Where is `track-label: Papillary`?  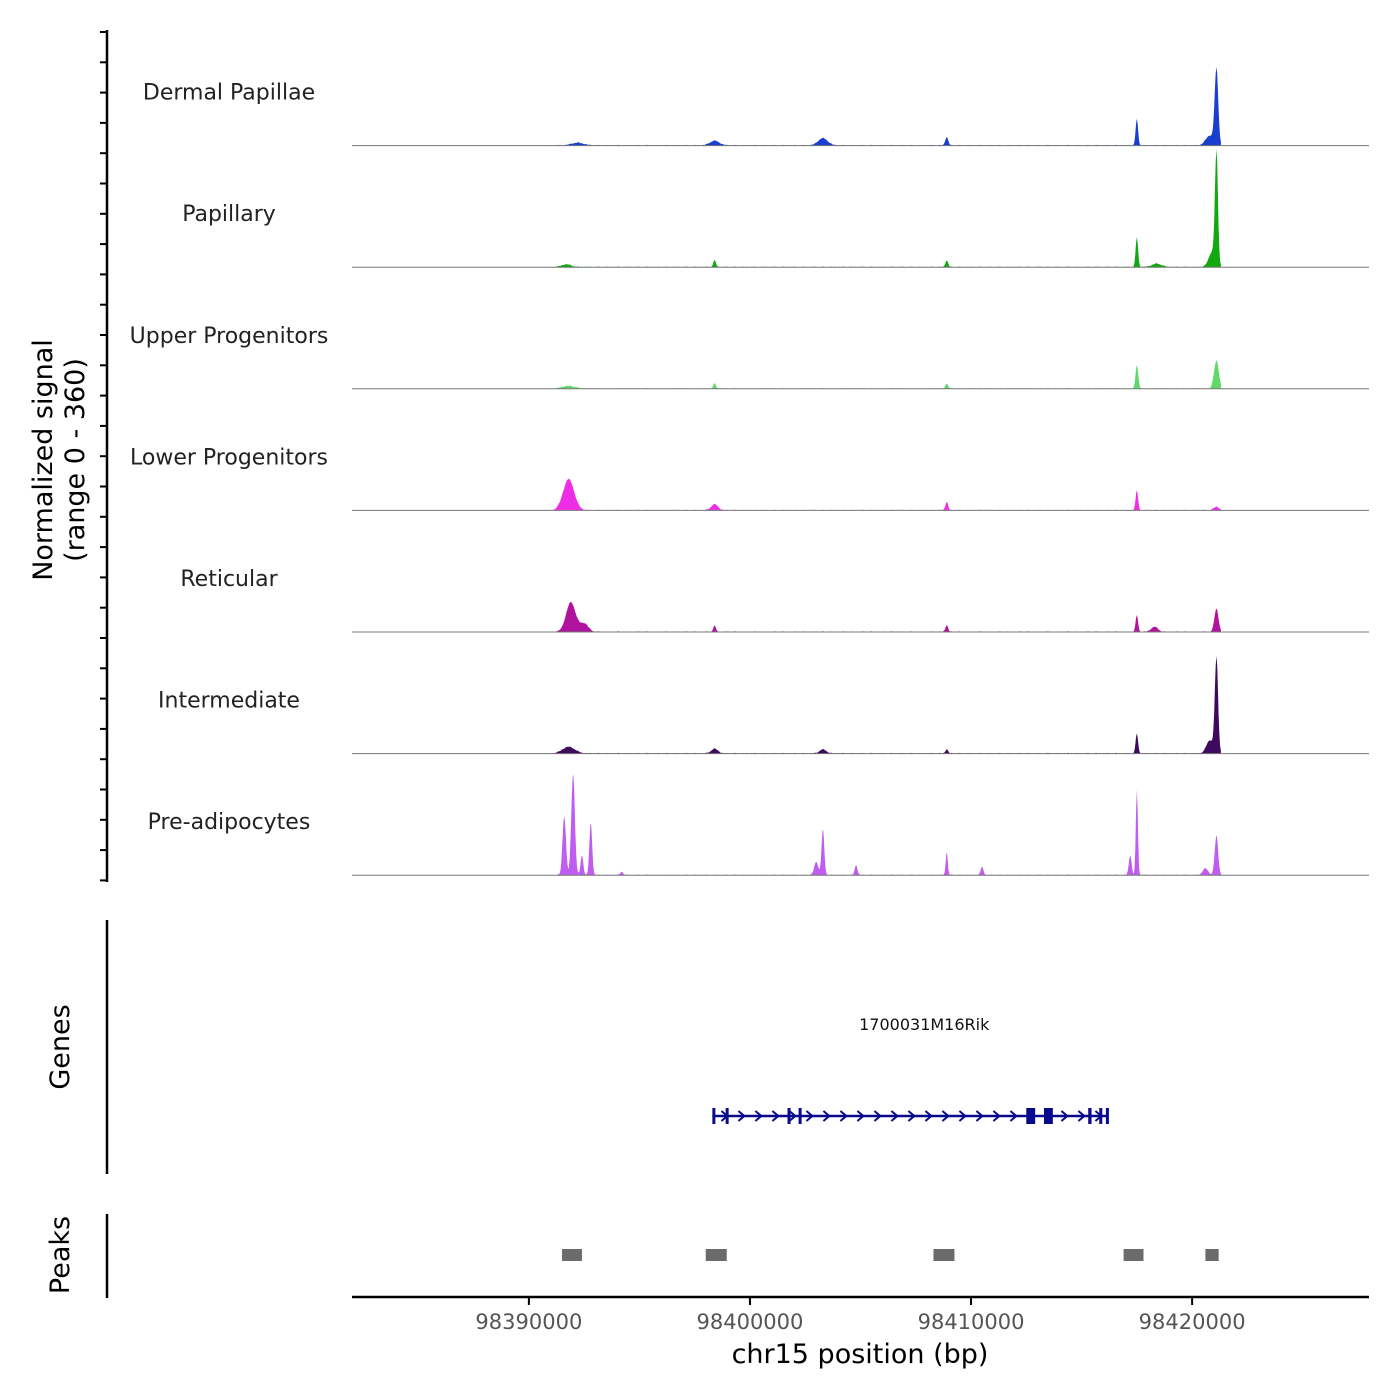
track-label: Papillary is located at coordinates (229, 214).